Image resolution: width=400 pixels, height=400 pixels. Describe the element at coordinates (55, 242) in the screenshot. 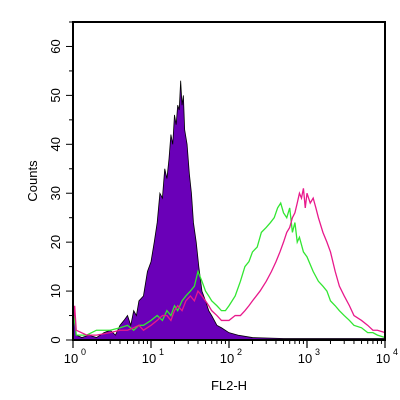

I see `y-tick-label: 20` at that location.